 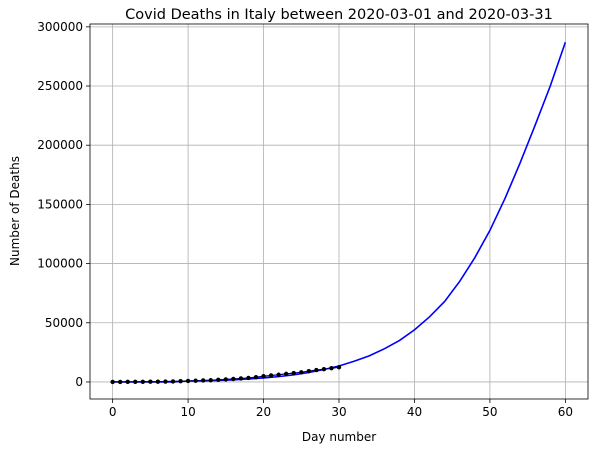 I want to click on x-tick-label: 30, so click(x=338, y=412).